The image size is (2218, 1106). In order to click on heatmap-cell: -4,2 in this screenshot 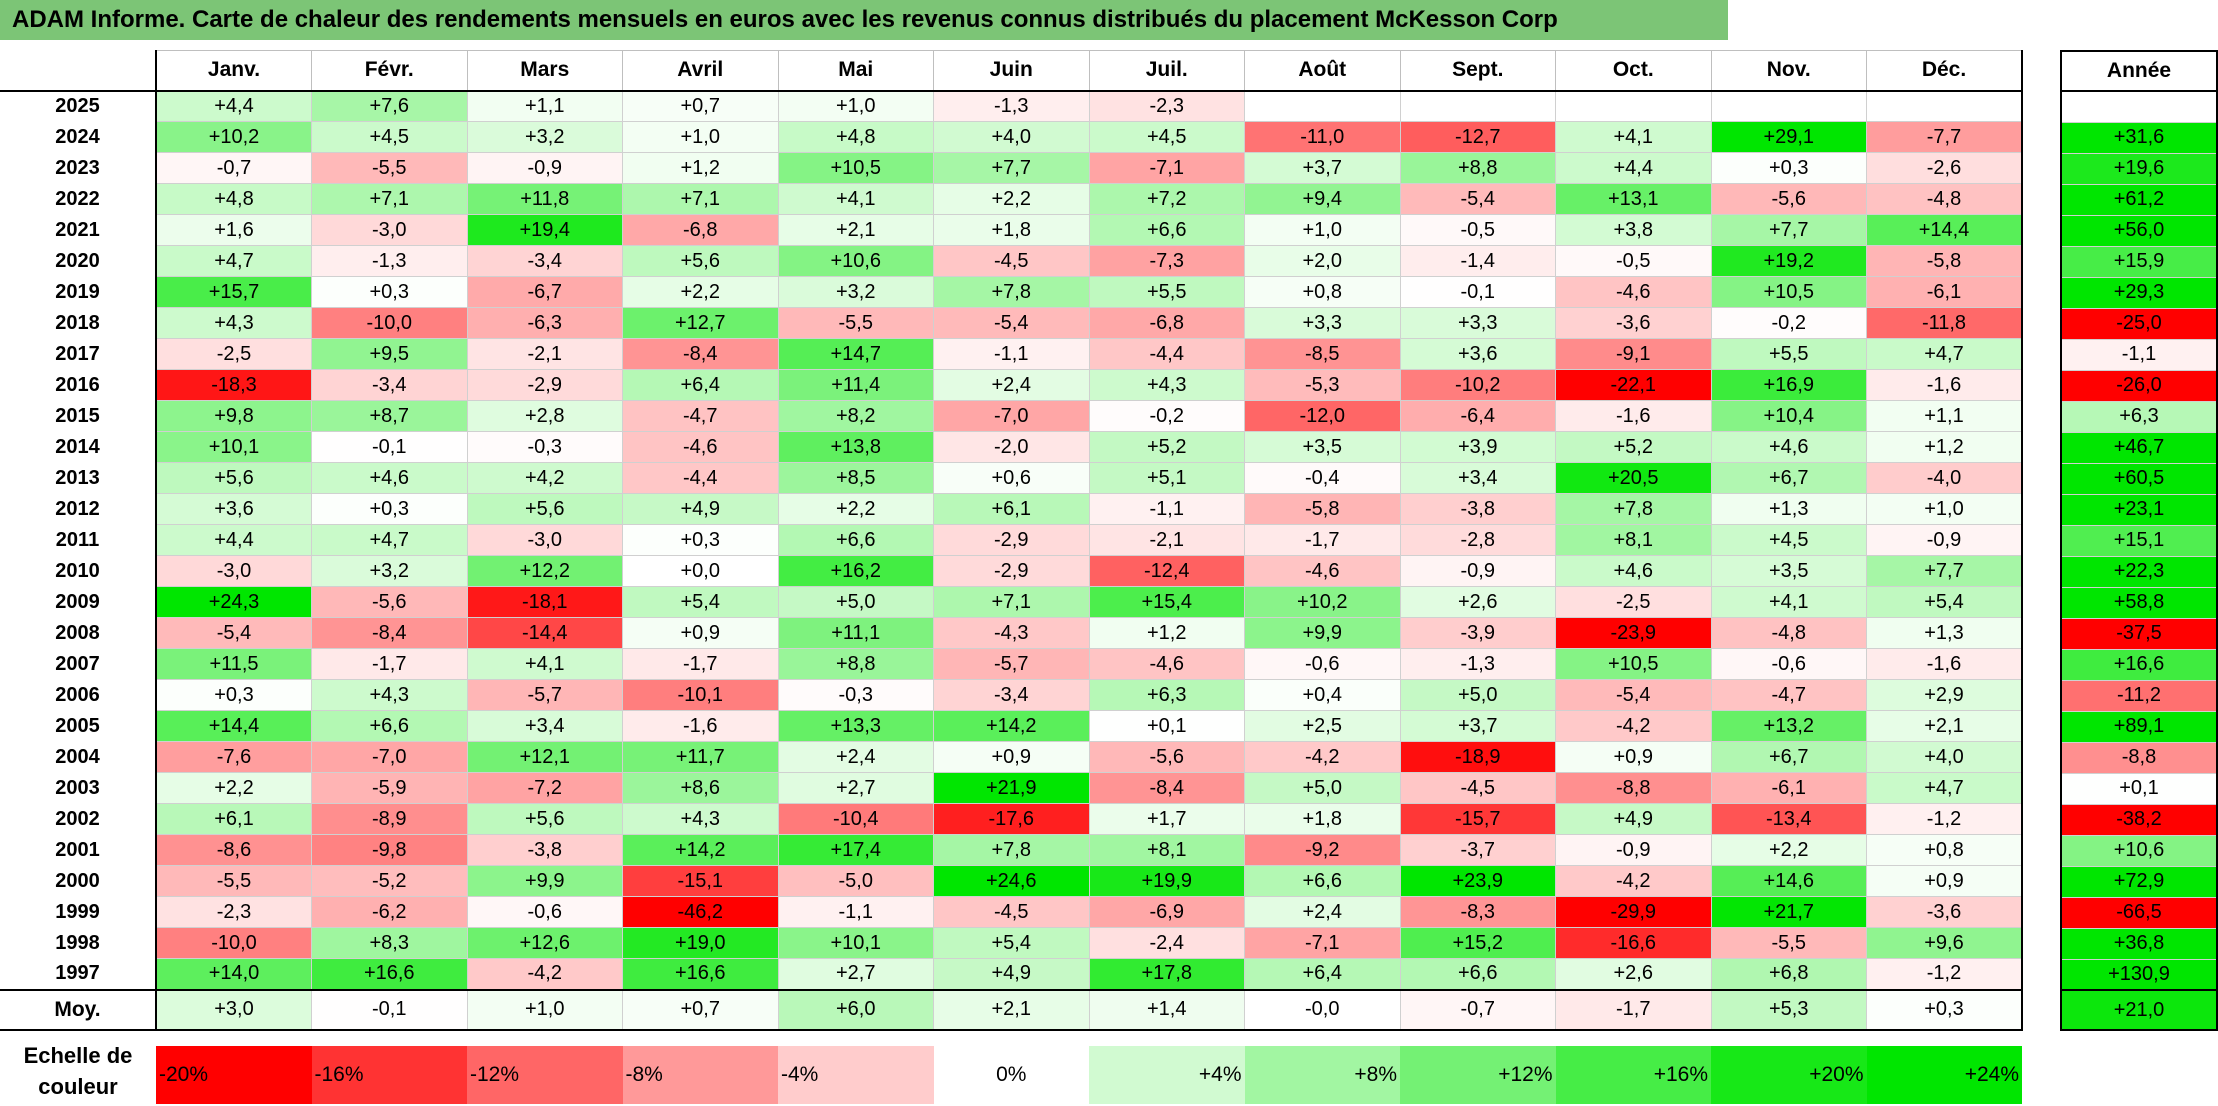, I will do `click(1633, 726)`.